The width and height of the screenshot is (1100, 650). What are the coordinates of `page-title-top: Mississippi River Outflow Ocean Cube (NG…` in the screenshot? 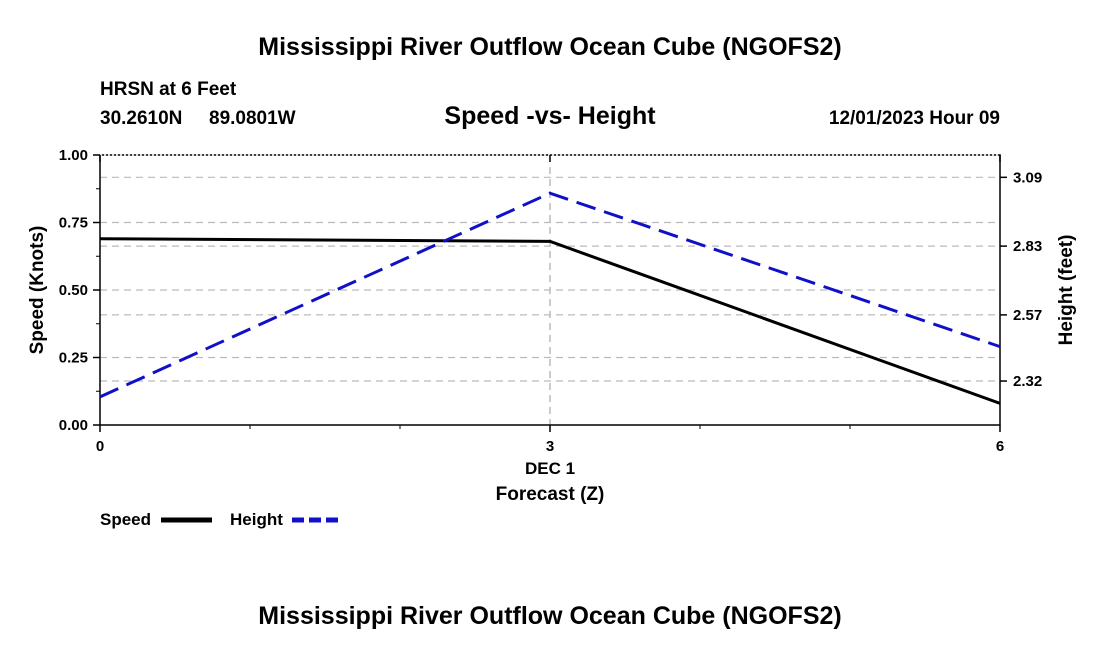 It's located at (549, 47).